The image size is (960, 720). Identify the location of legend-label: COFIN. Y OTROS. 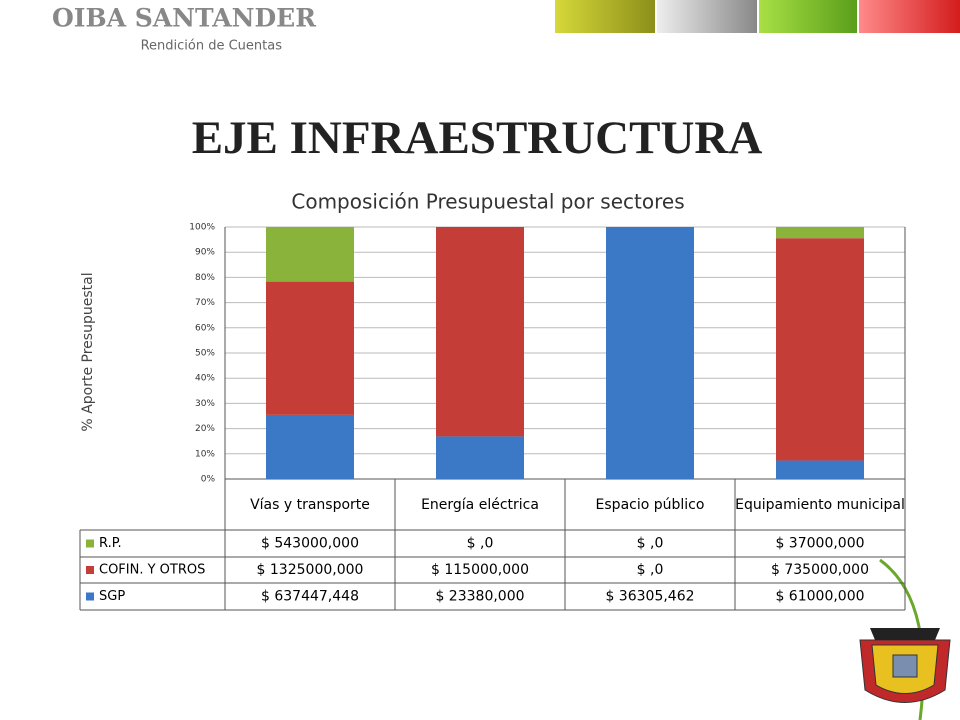
(152, 570).